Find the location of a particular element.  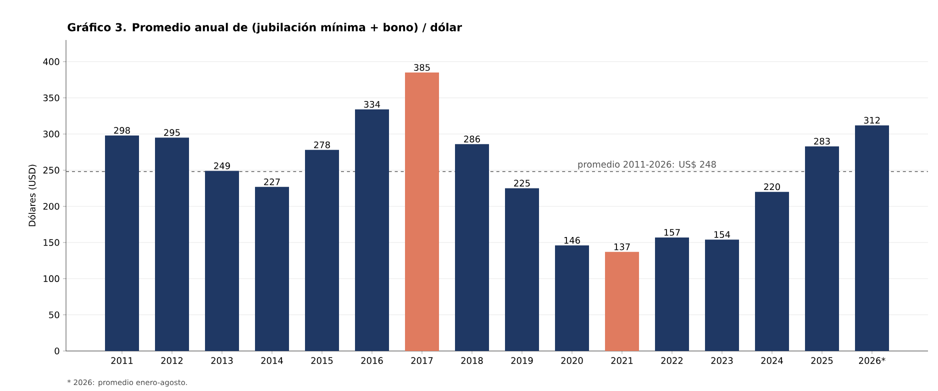

data-label: 220 is located at coordinates (772, 186).